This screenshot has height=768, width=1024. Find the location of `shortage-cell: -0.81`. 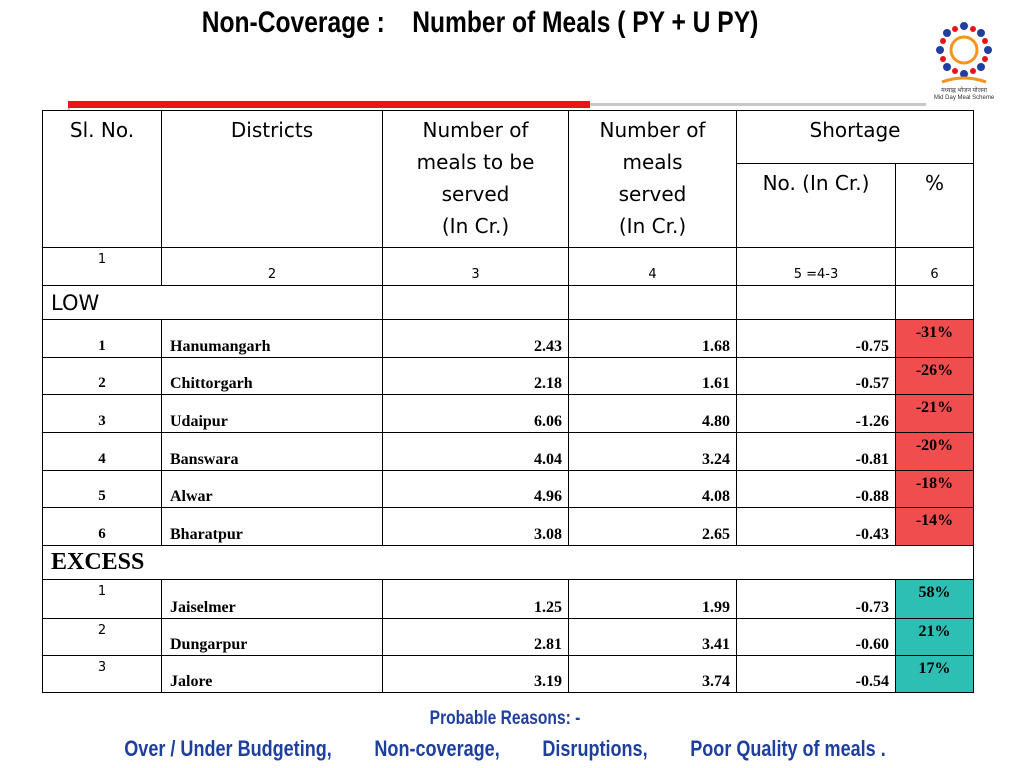

shortage-cell: -0.81 is located at coordinates (816, 451).